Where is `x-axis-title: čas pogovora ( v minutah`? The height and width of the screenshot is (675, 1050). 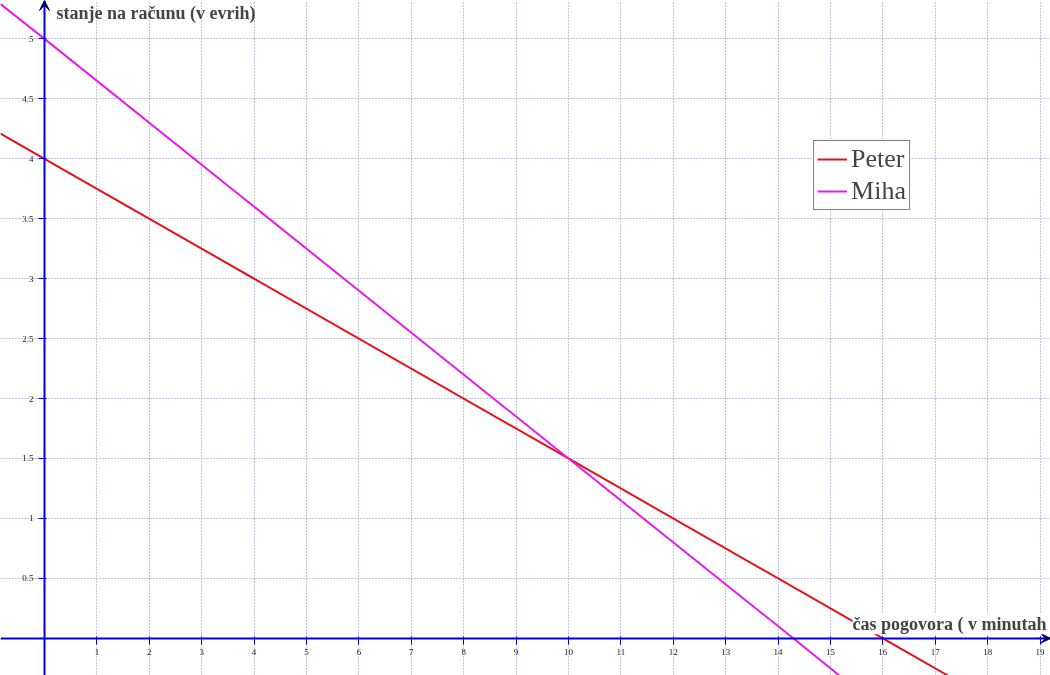 x-axis-title: čas pogovora ( v minutah is located at coordinates (949, 625).